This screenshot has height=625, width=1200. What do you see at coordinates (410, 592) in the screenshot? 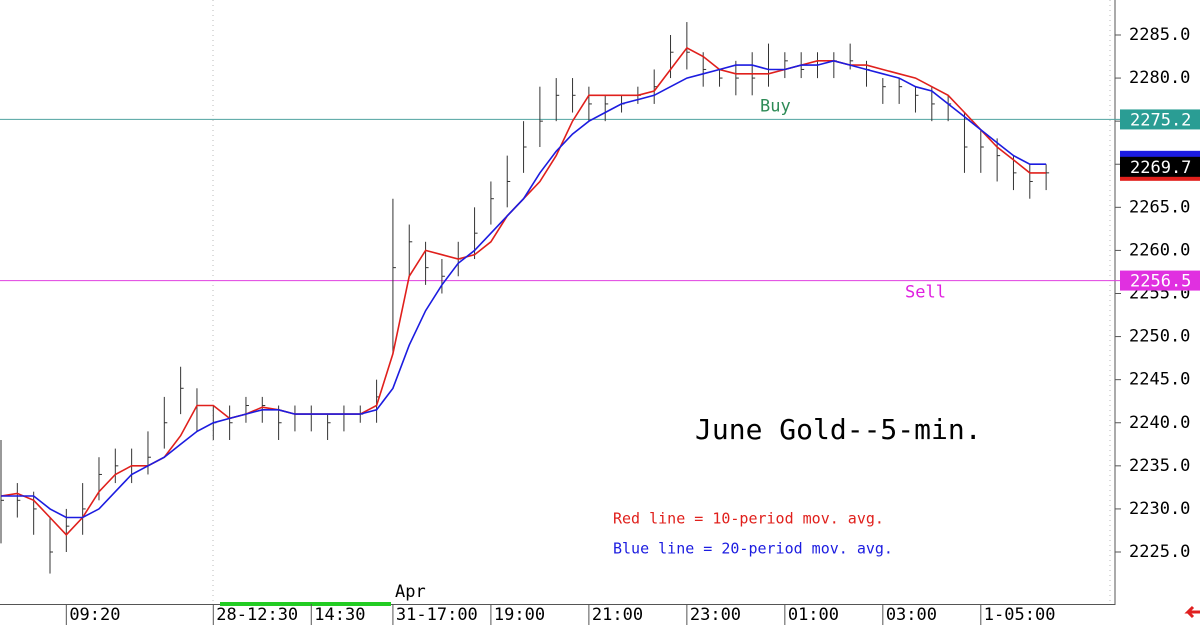
I see `month-label: Apr` at bounding box center [410, 592].